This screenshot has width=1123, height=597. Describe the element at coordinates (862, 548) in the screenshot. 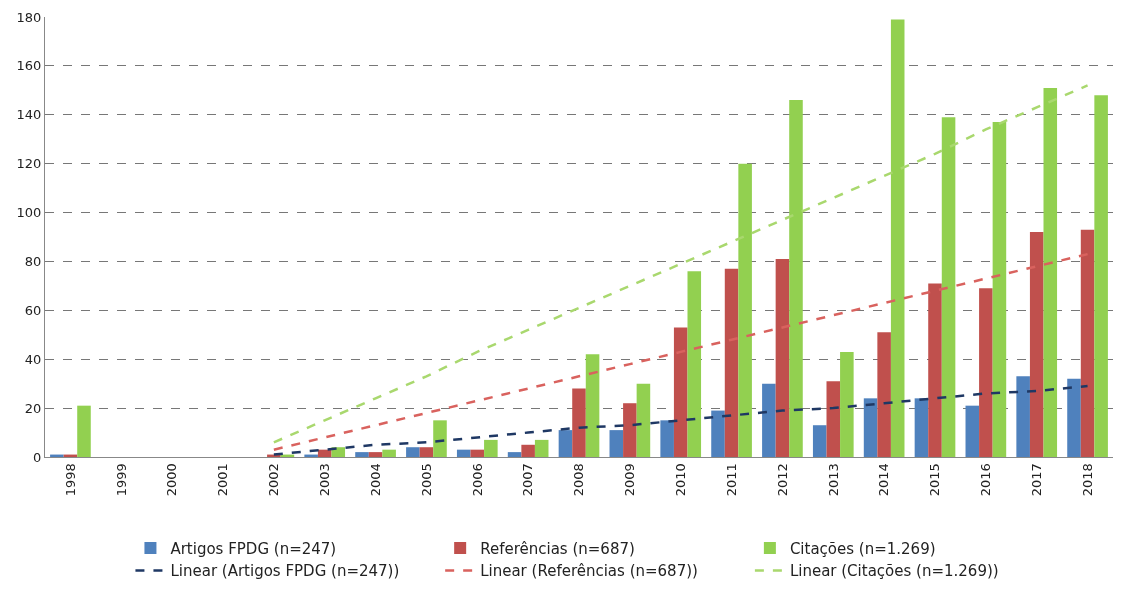

I see `legend-label: Citações (n=1.269)` at that location.